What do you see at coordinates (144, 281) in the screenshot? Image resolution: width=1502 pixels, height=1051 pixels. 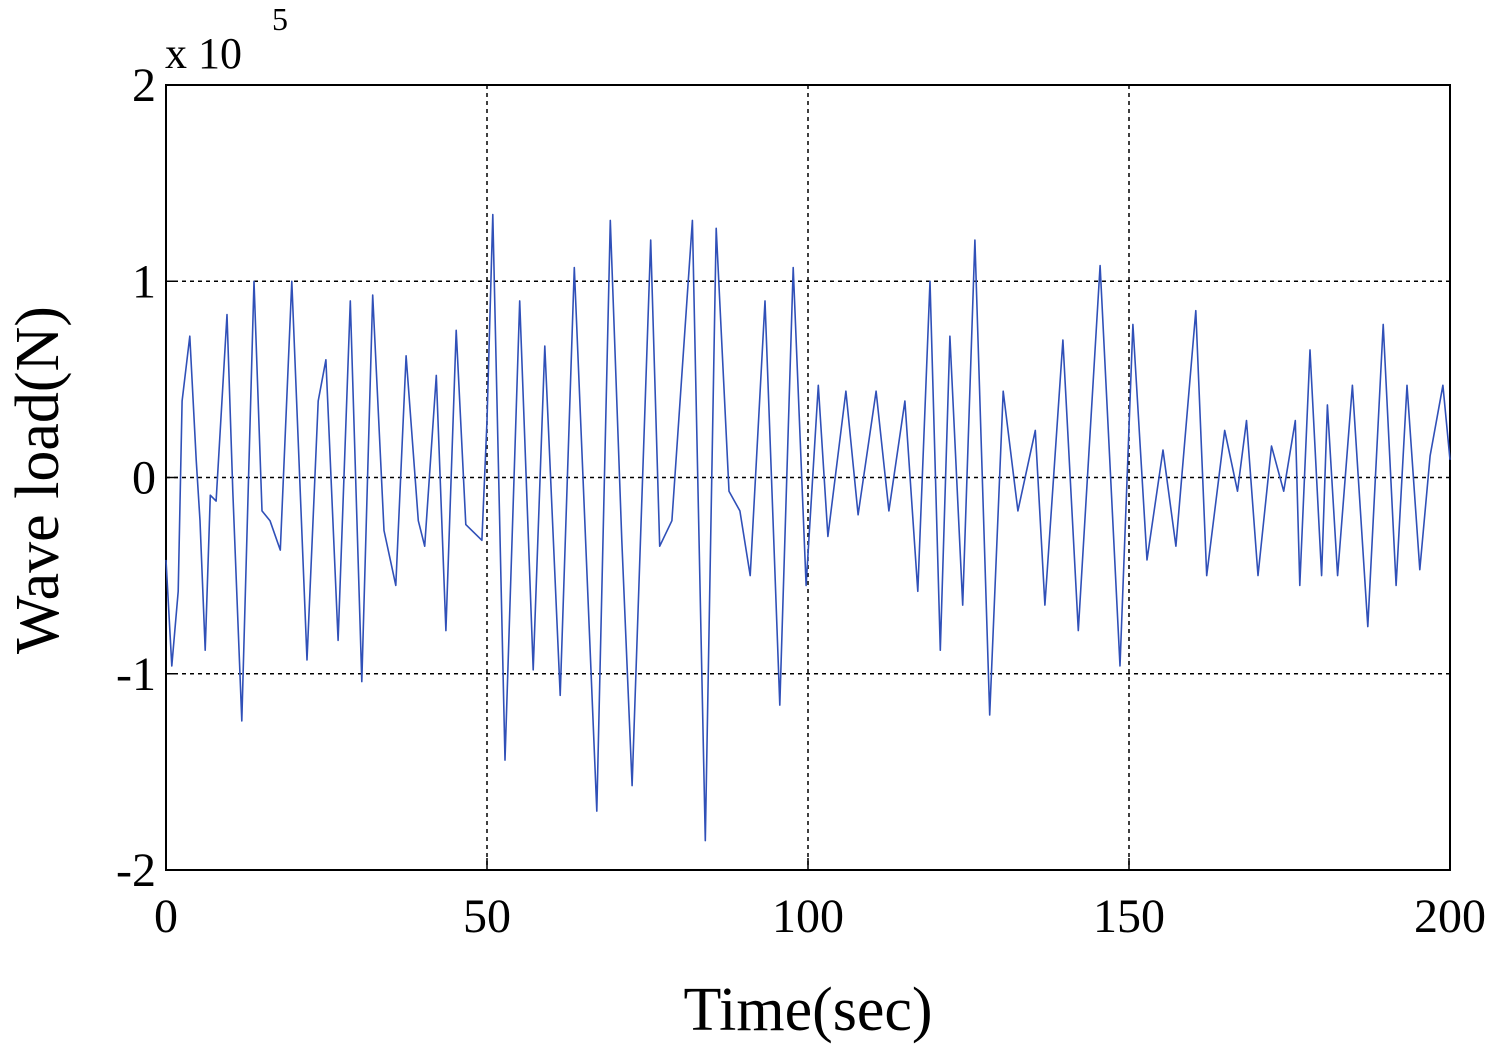 I see `y-tick-label: 1` at bounding box center [144, 281].